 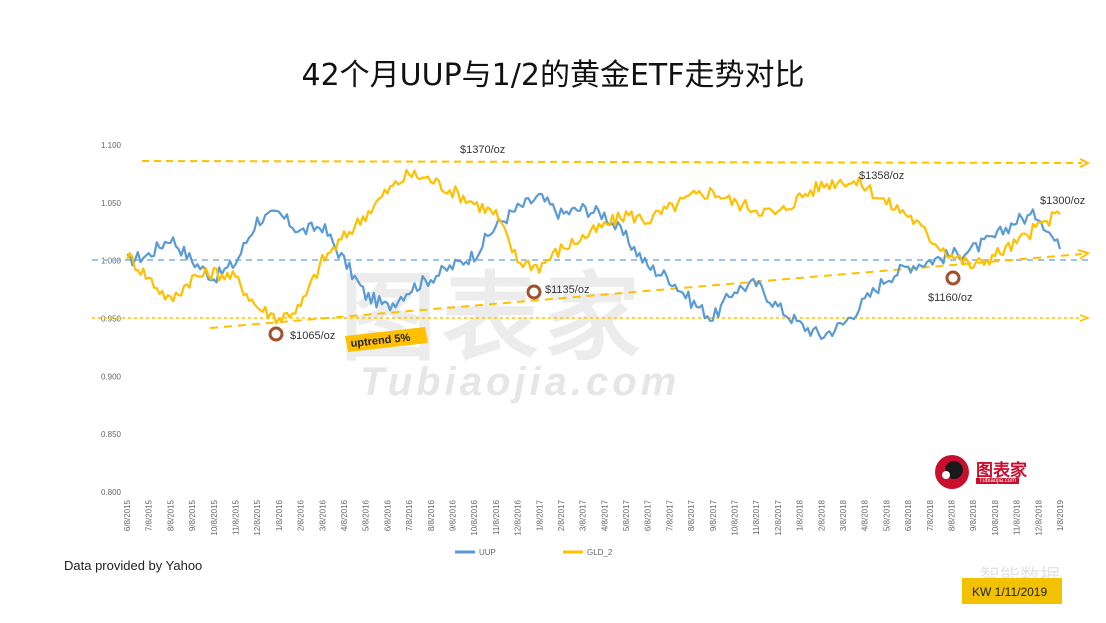 What do you see at coordinates (1084, 254) in the screenshot?
I see `uptrend-arrow` at bounding box center [1084, 254].